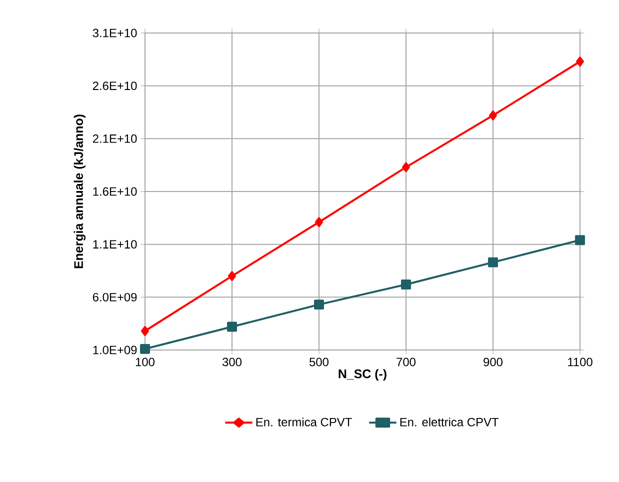  Describe the element at coordinates (114, 297) in the screenshot. I see `y-tick-label: 6.0E+09` at that location.